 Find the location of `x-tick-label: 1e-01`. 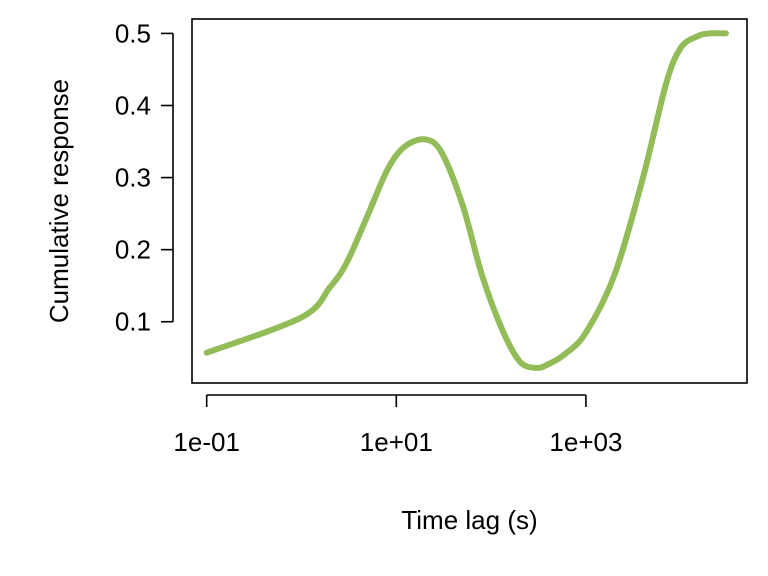

x-tick-label: 1e-01 is located at coordinates (206, 442).